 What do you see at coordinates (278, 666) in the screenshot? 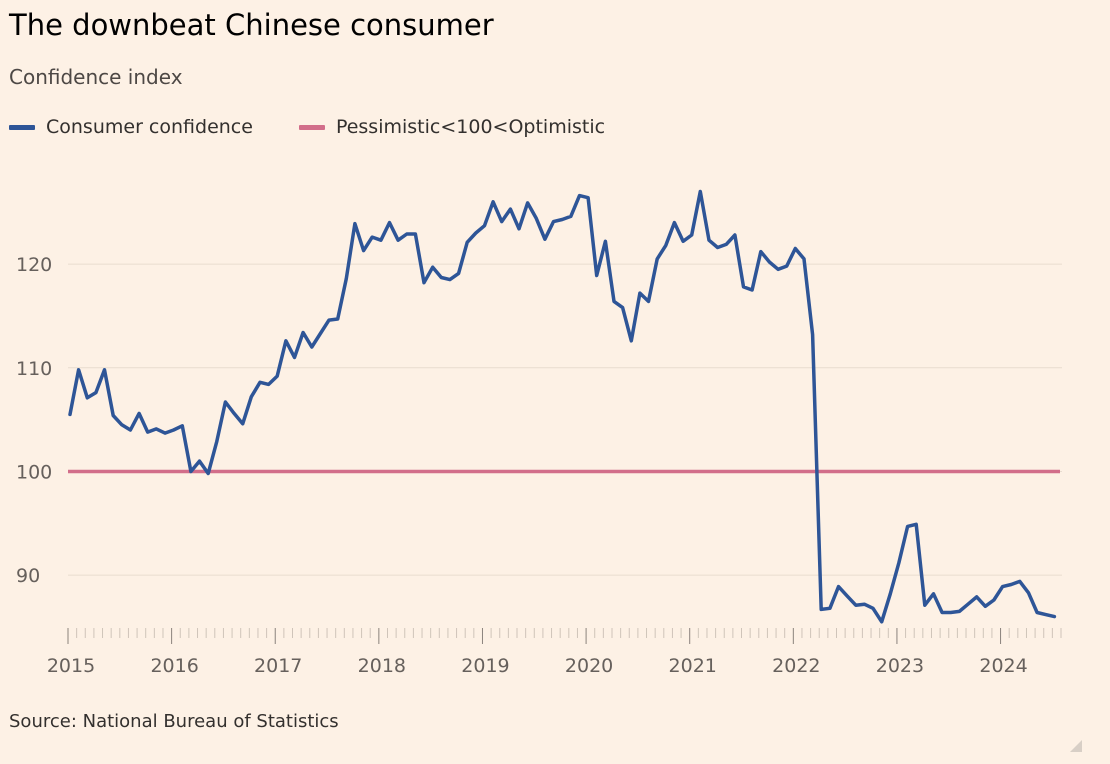
I see `x-tick-label-2017: 2017` at bounding box center [278, 666].